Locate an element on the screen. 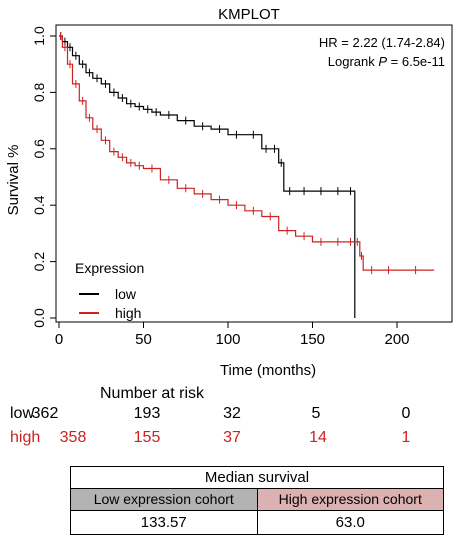  risk-value: 1 is located at coordinates (406, 437).